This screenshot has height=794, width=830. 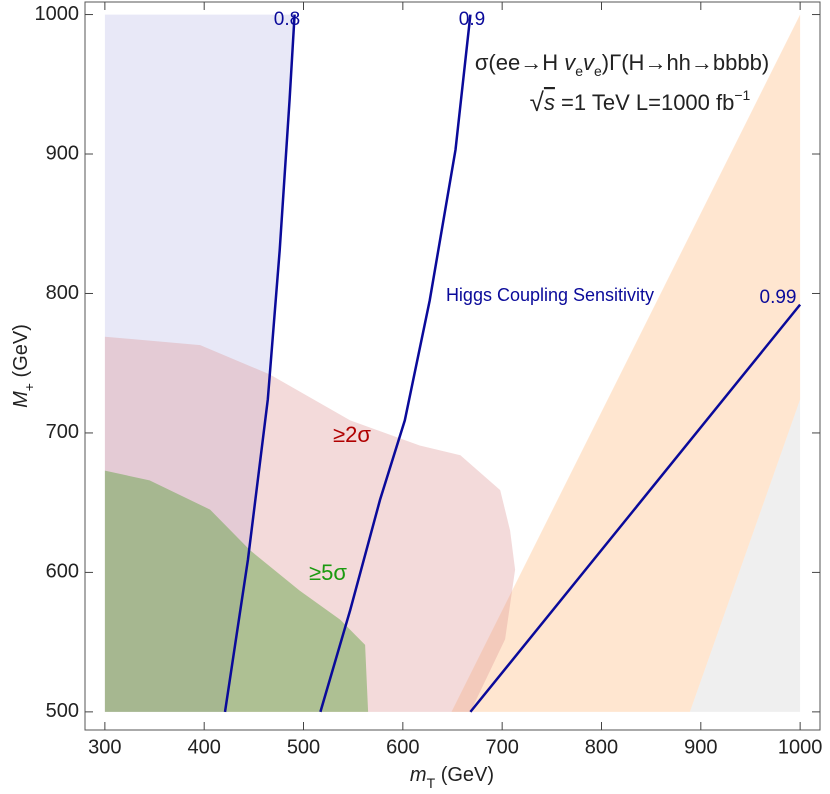 What do you see at coordinates (800, 747) in the screenshot?
I see `x-tick-label: 1000` at bounding box center [800, 747].